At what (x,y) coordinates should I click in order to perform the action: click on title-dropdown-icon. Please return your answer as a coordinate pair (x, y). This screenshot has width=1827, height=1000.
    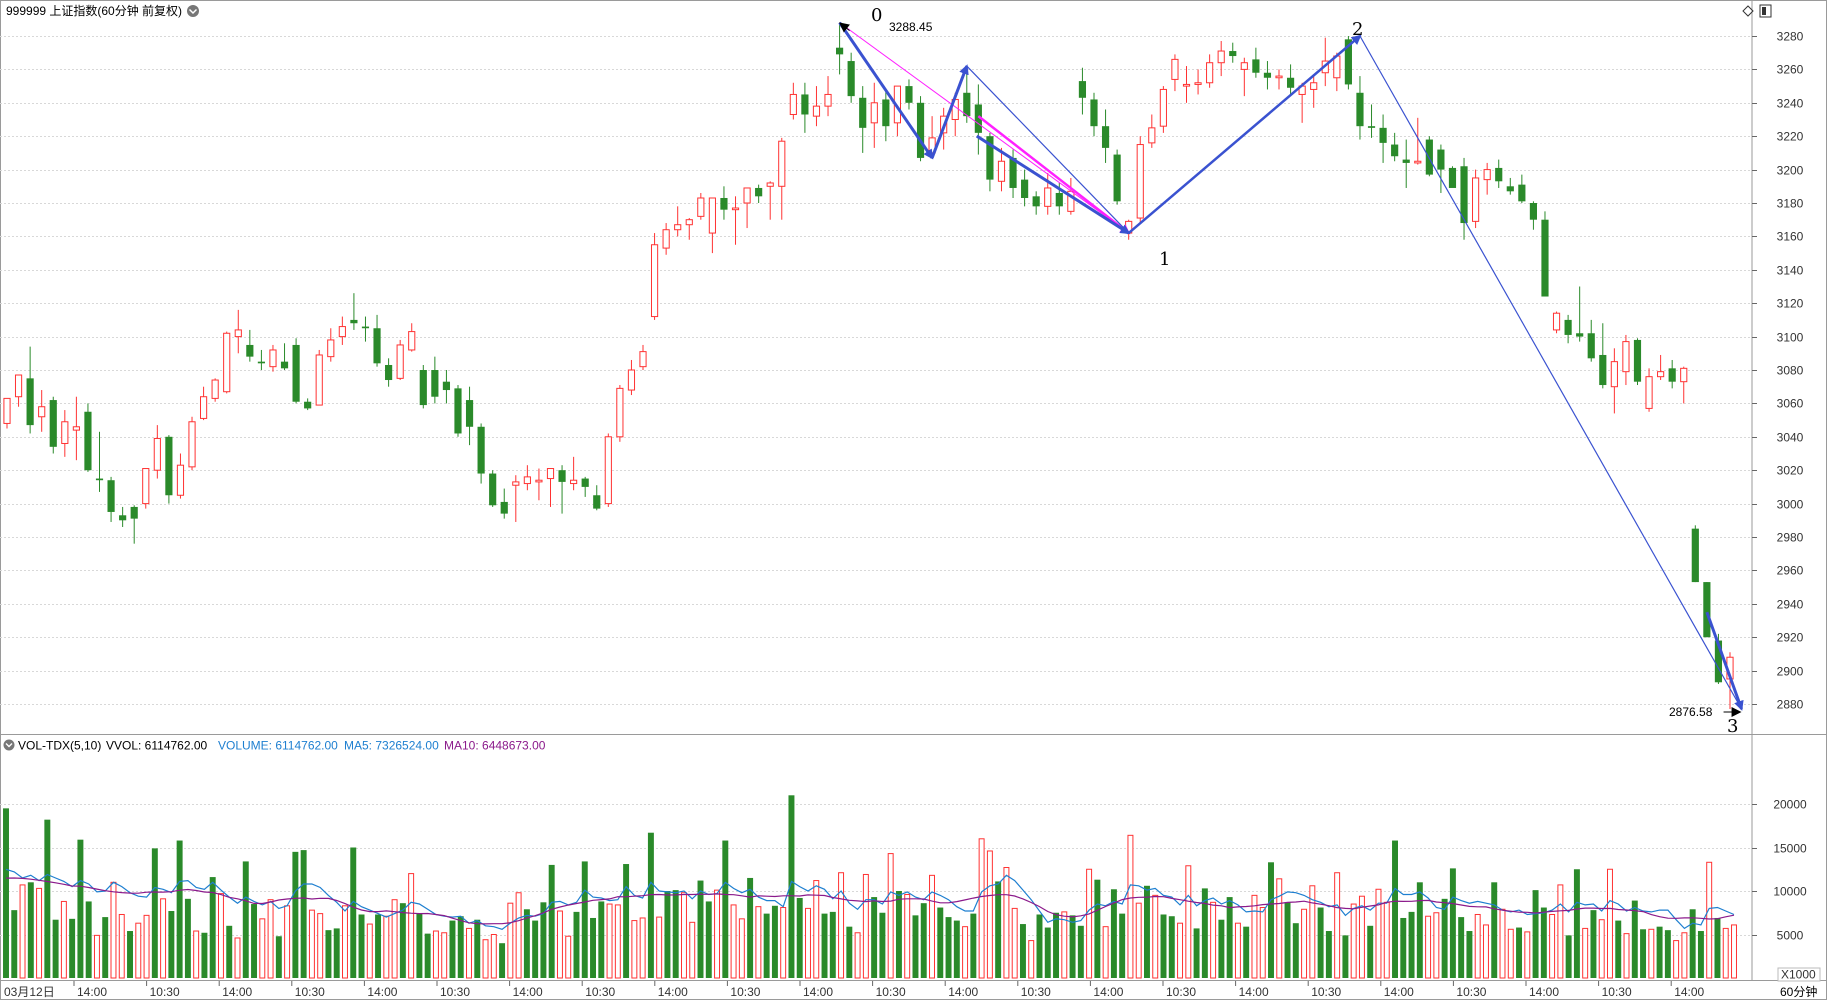
    Looking at the image, I should click on (193, 11).